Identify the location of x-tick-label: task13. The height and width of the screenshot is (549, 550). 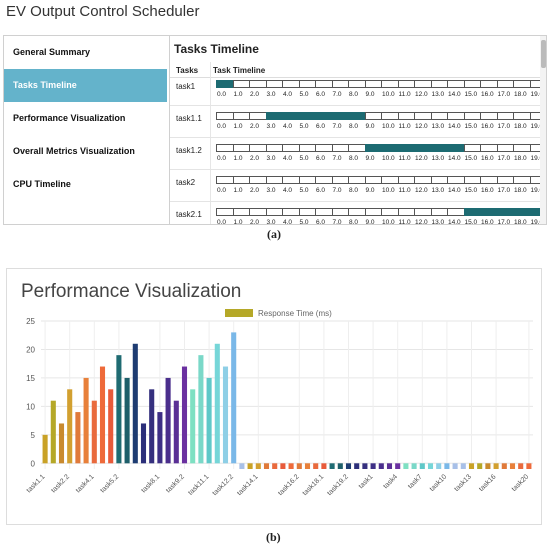
(463, 483).